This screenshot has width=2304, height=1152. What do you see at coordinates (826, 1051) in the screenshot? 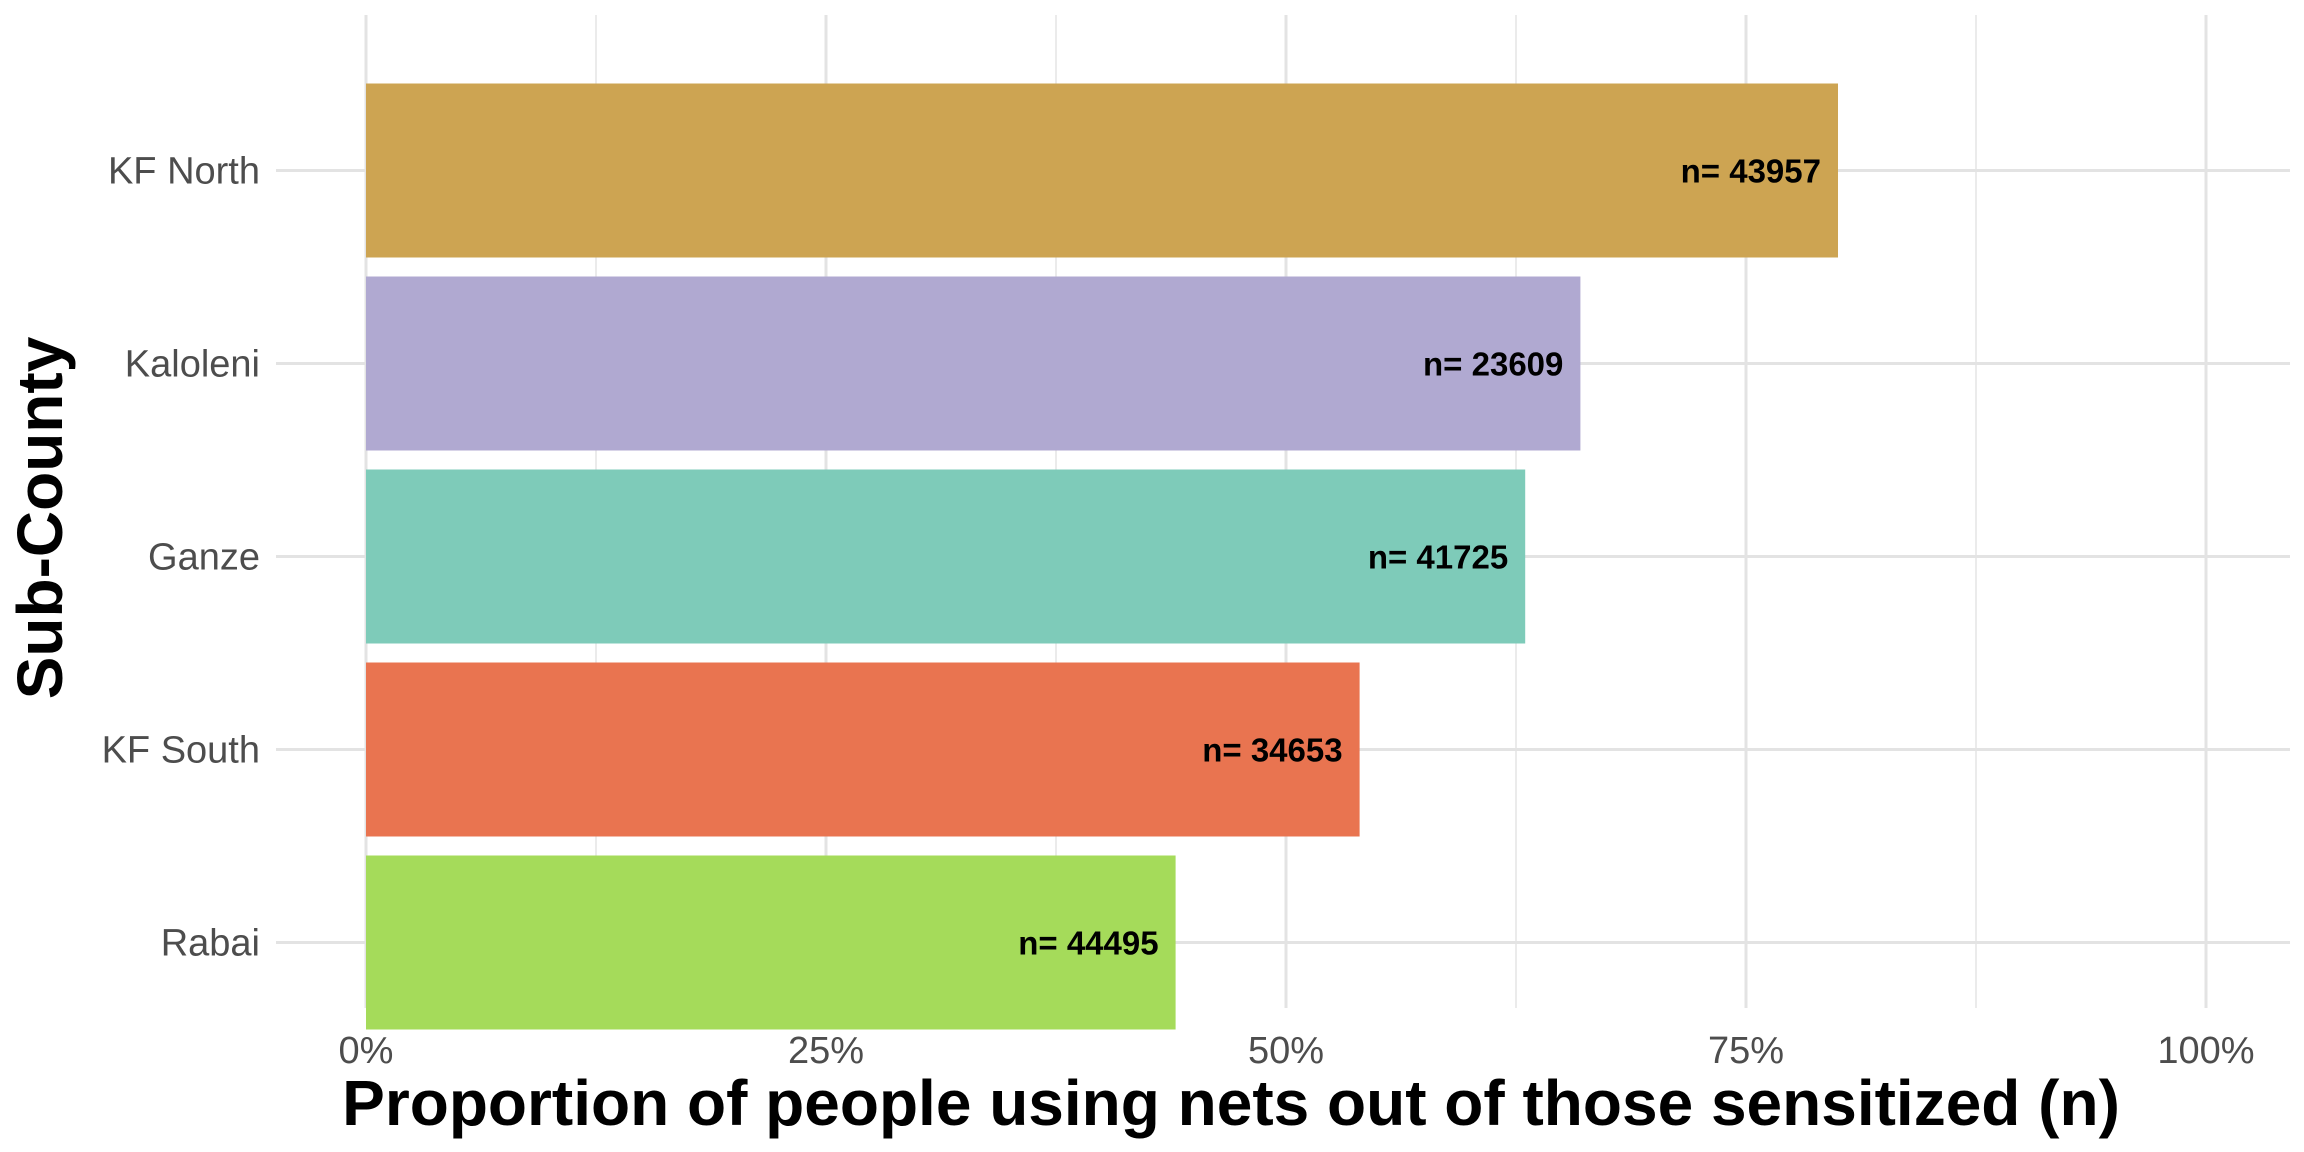
I see `x-tick-label: 25%` at bounding box center [826, 1051].